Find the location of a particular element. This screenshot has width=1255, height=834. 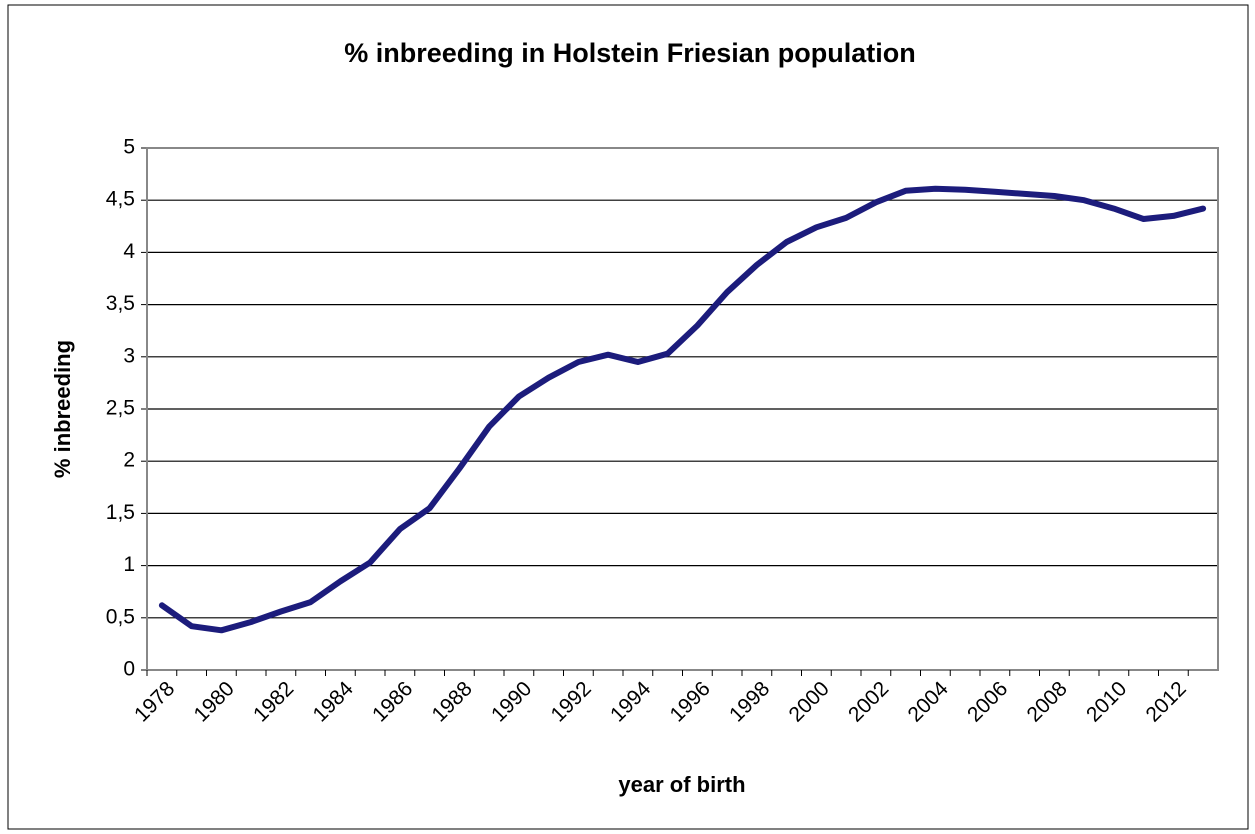

y-tick-label: 4,5 is located at coordinates (120, 199).